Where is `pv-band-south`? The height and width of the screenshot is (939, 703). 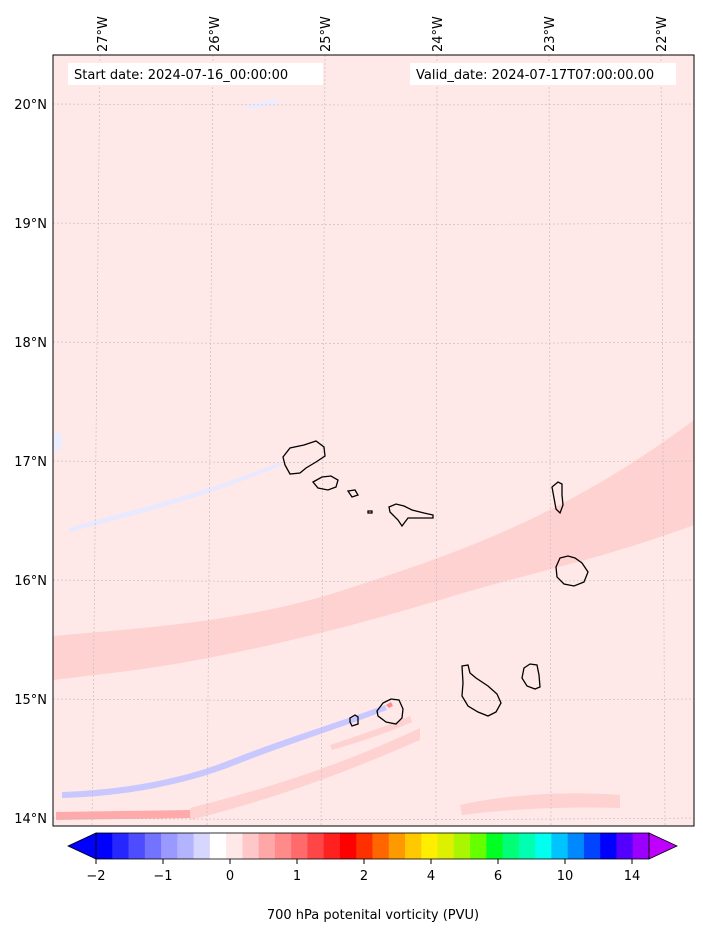 pv-band-south is located at coordinates (305, 774).